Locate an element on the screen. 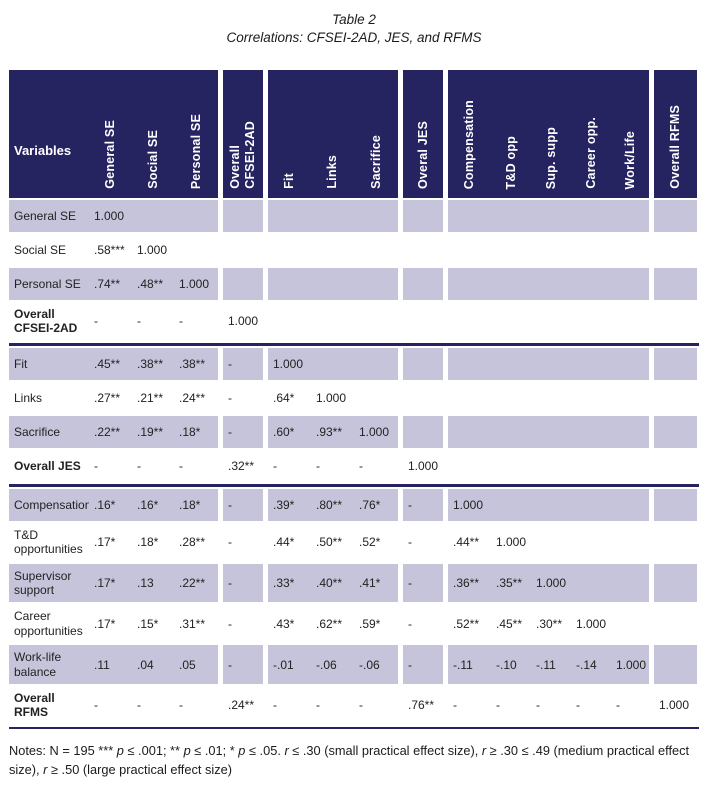 This screenshot has width=708, height=790. table-cell: .04 is located at coordinates (153, 664).